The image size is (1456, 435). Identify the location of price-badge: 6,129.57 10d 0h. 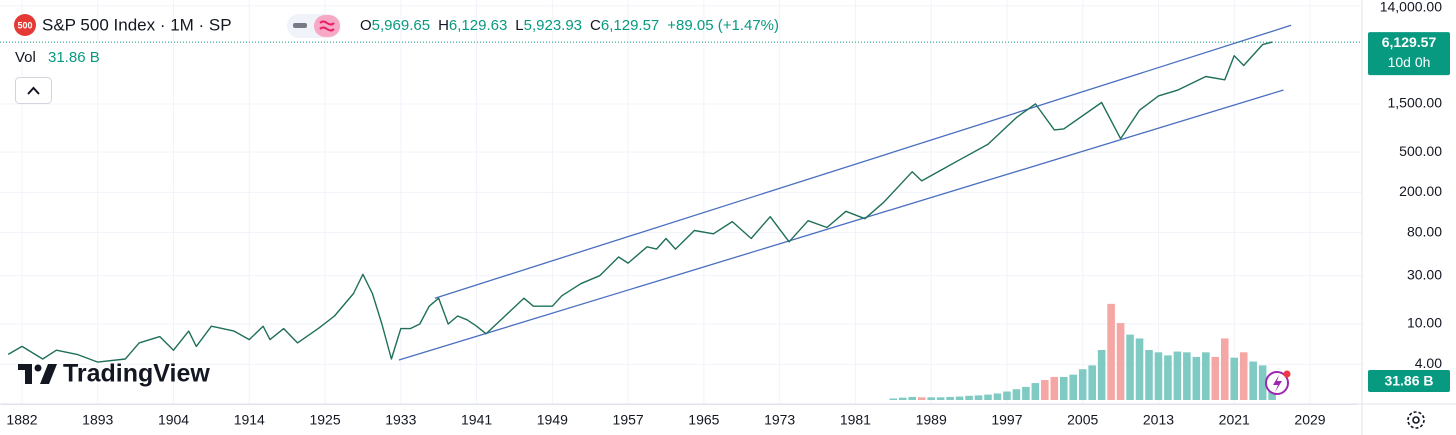
(1409, 54).